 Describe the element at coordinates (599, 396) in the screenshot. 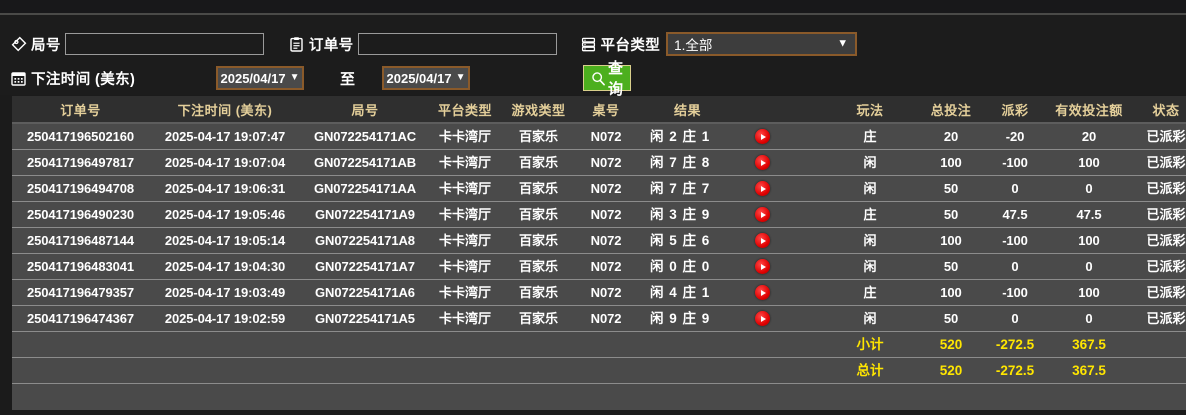

I see `table-filler-row` at that location.